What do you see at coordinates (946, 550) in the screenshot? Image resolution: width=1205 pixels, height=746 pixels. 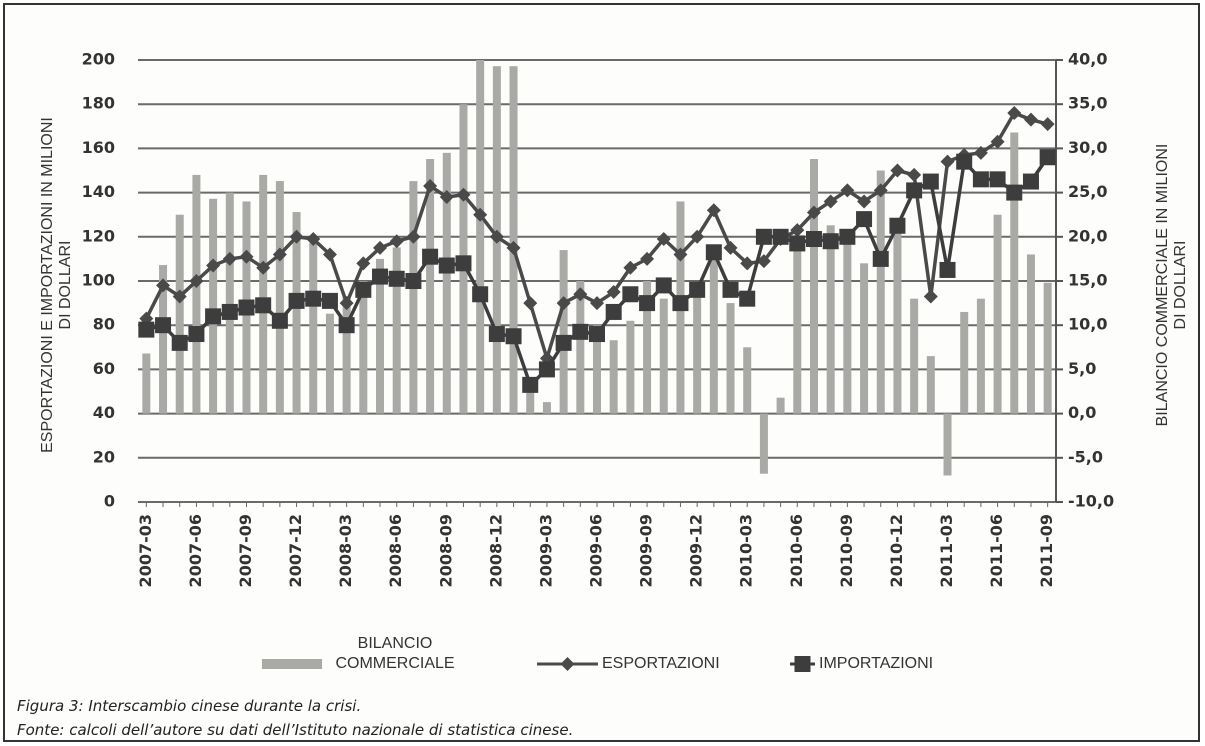 I see `x-tick-label: 2011-03` at bounding box center [946, 550].